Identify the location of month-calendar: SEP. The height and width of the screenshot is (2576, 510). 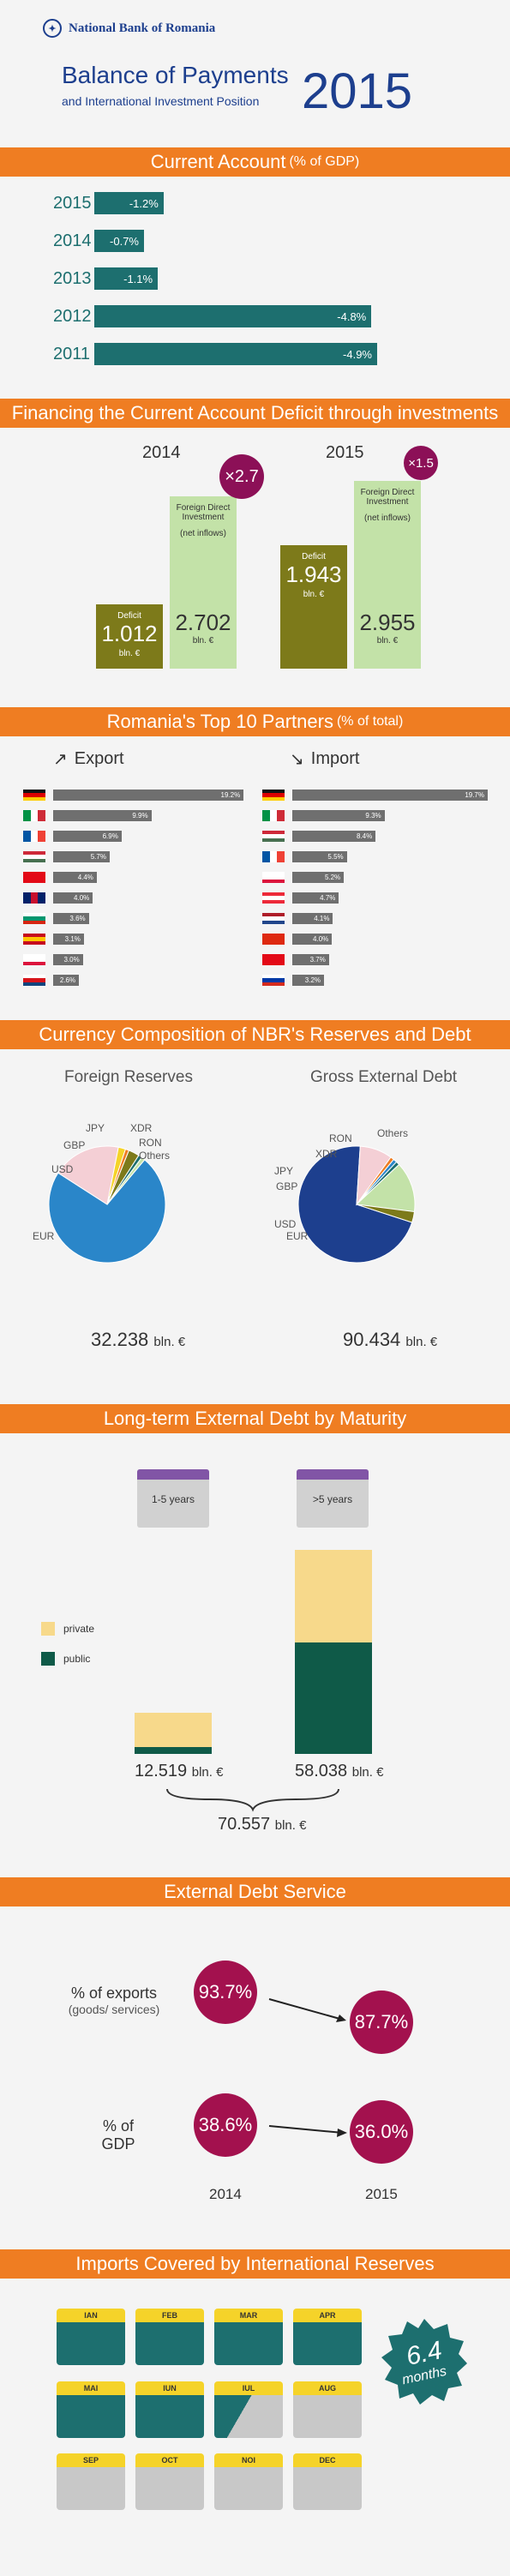
(91, 2481).